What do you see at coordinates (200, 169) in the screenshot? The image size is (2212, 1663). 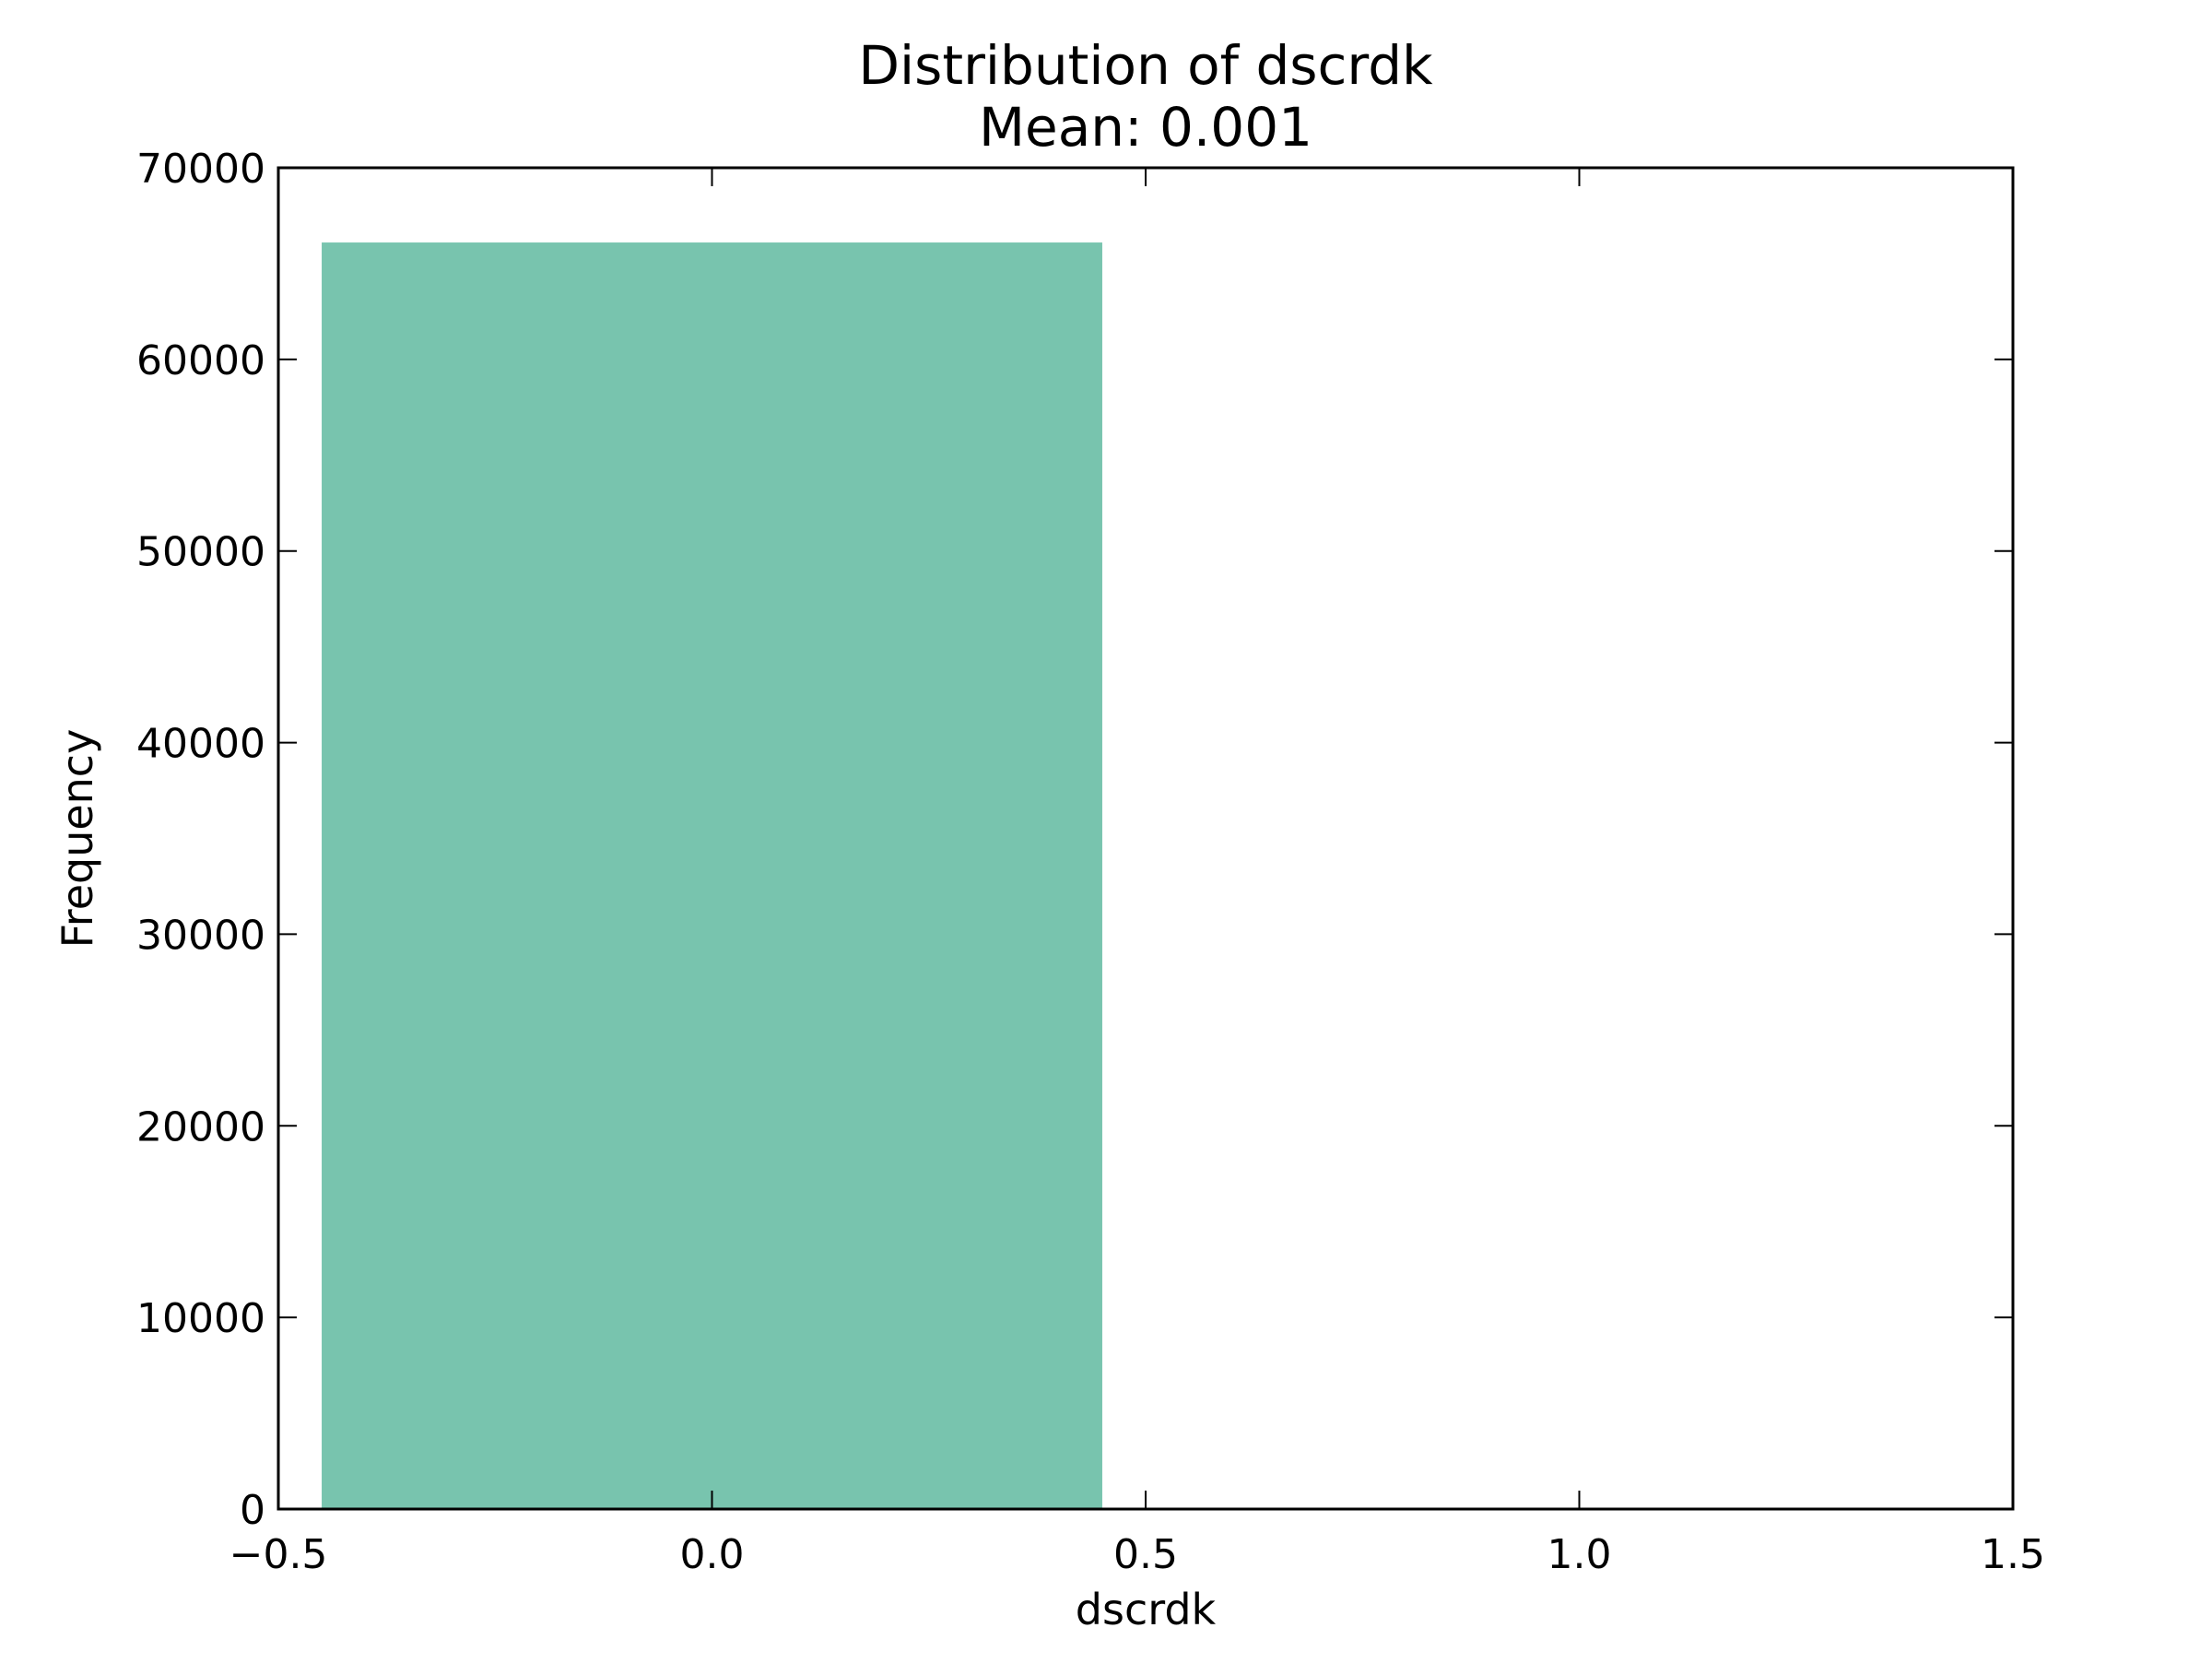 I see `y-tick-label: 70000` at bounding box center [200, 169].